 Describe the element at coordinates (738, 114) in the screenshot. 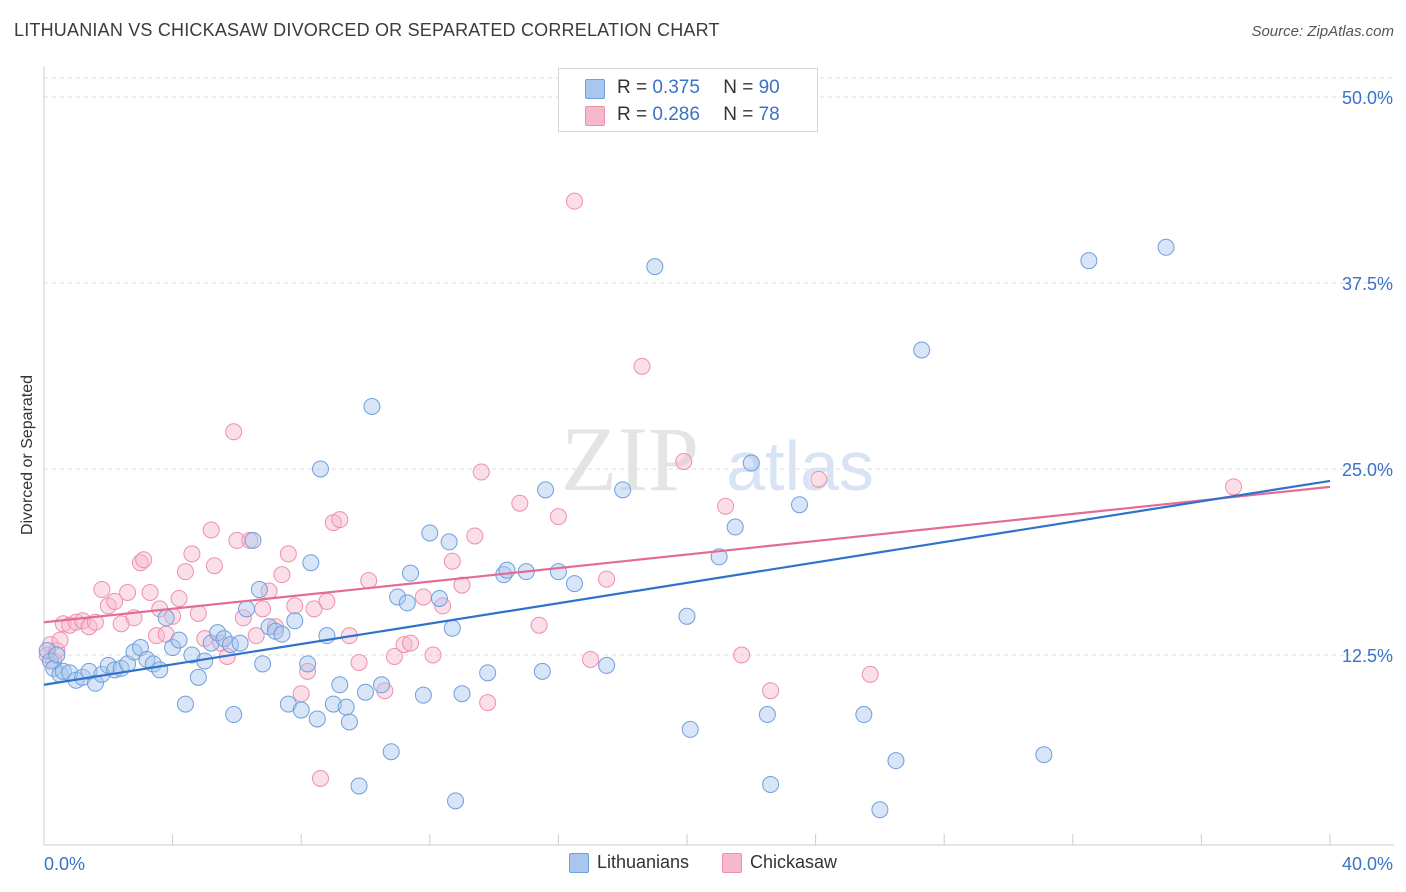

I see `legend-n-label: N =` at that location.